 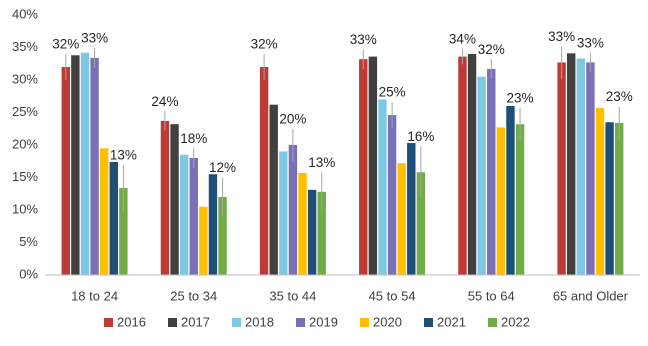 I want to click on legend-label: 2022, so click(x=515, y=321).